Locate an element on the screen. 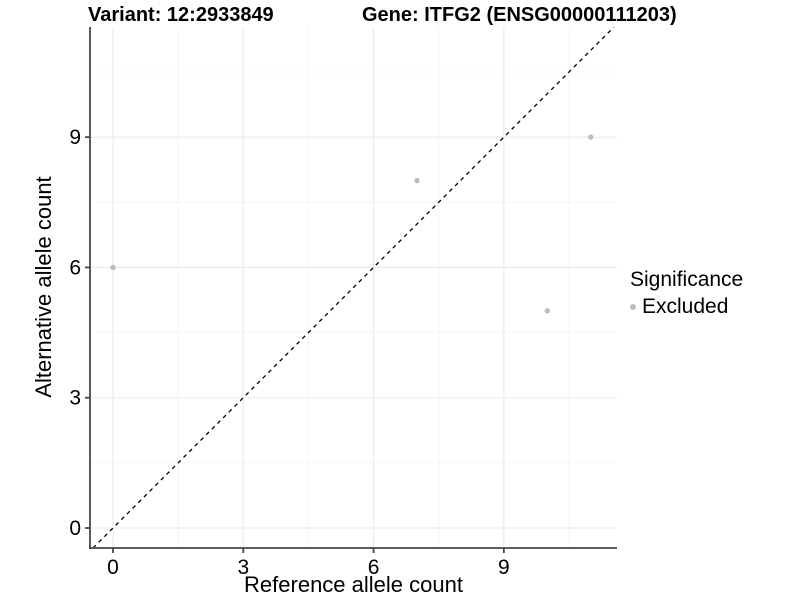 This screenshot has width=800, height=600. legend-title: Significance is located at coordinates (687, 279).